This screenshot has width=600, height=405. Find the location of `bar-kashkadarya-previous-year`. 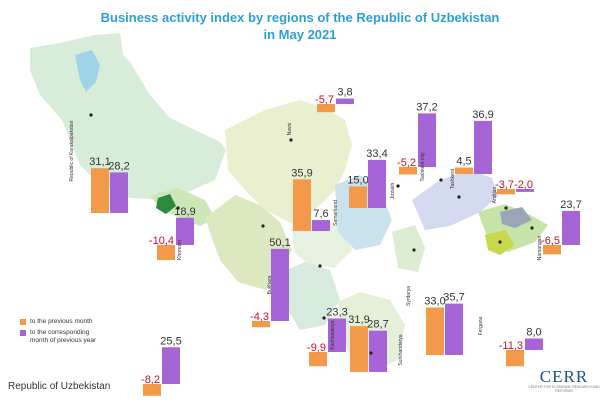

bar-kashkadarya-previous-year is located at coordinates (337, 335).